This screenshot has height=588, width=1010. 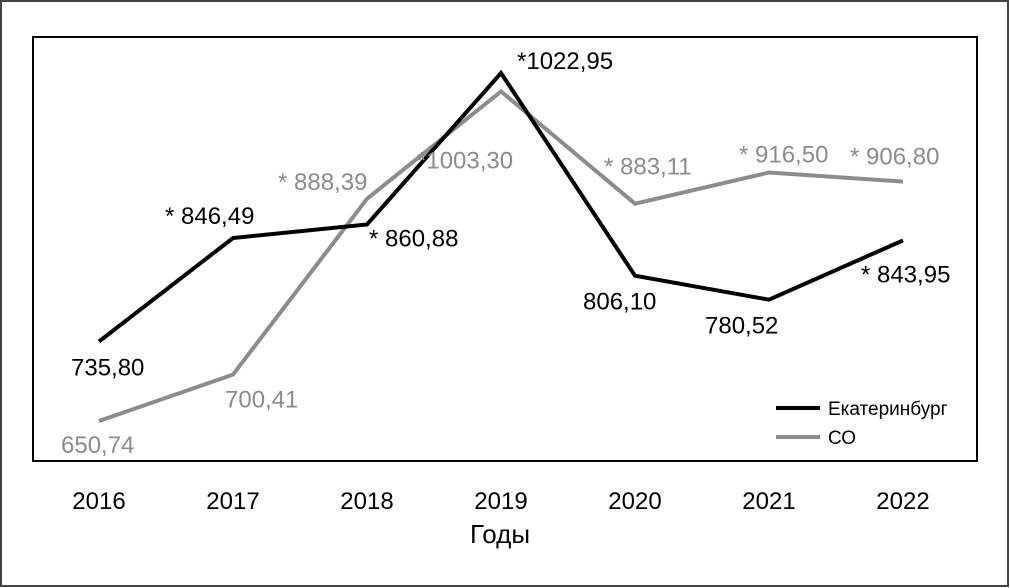 What do you see at coordinates (783, 155) in the screenshot?
I see `data-label-so-2021: * 916,50` at bounding box center [783, 155].